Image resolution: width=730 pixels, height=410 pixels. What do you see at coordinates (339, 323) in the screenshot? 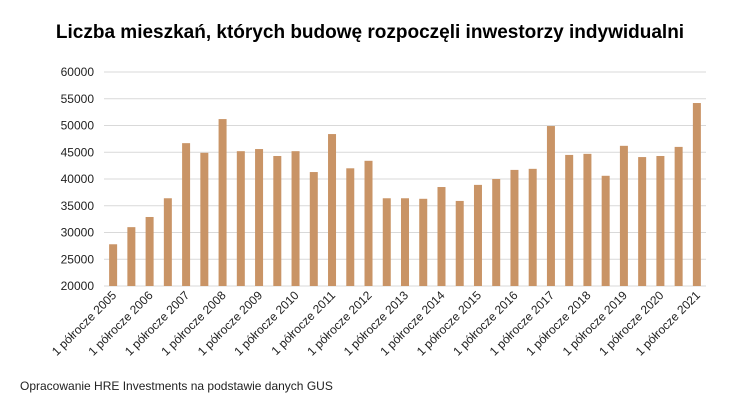
I see `x-tick-label: 1 półrocze 2012` at bounding box center [339, 323].